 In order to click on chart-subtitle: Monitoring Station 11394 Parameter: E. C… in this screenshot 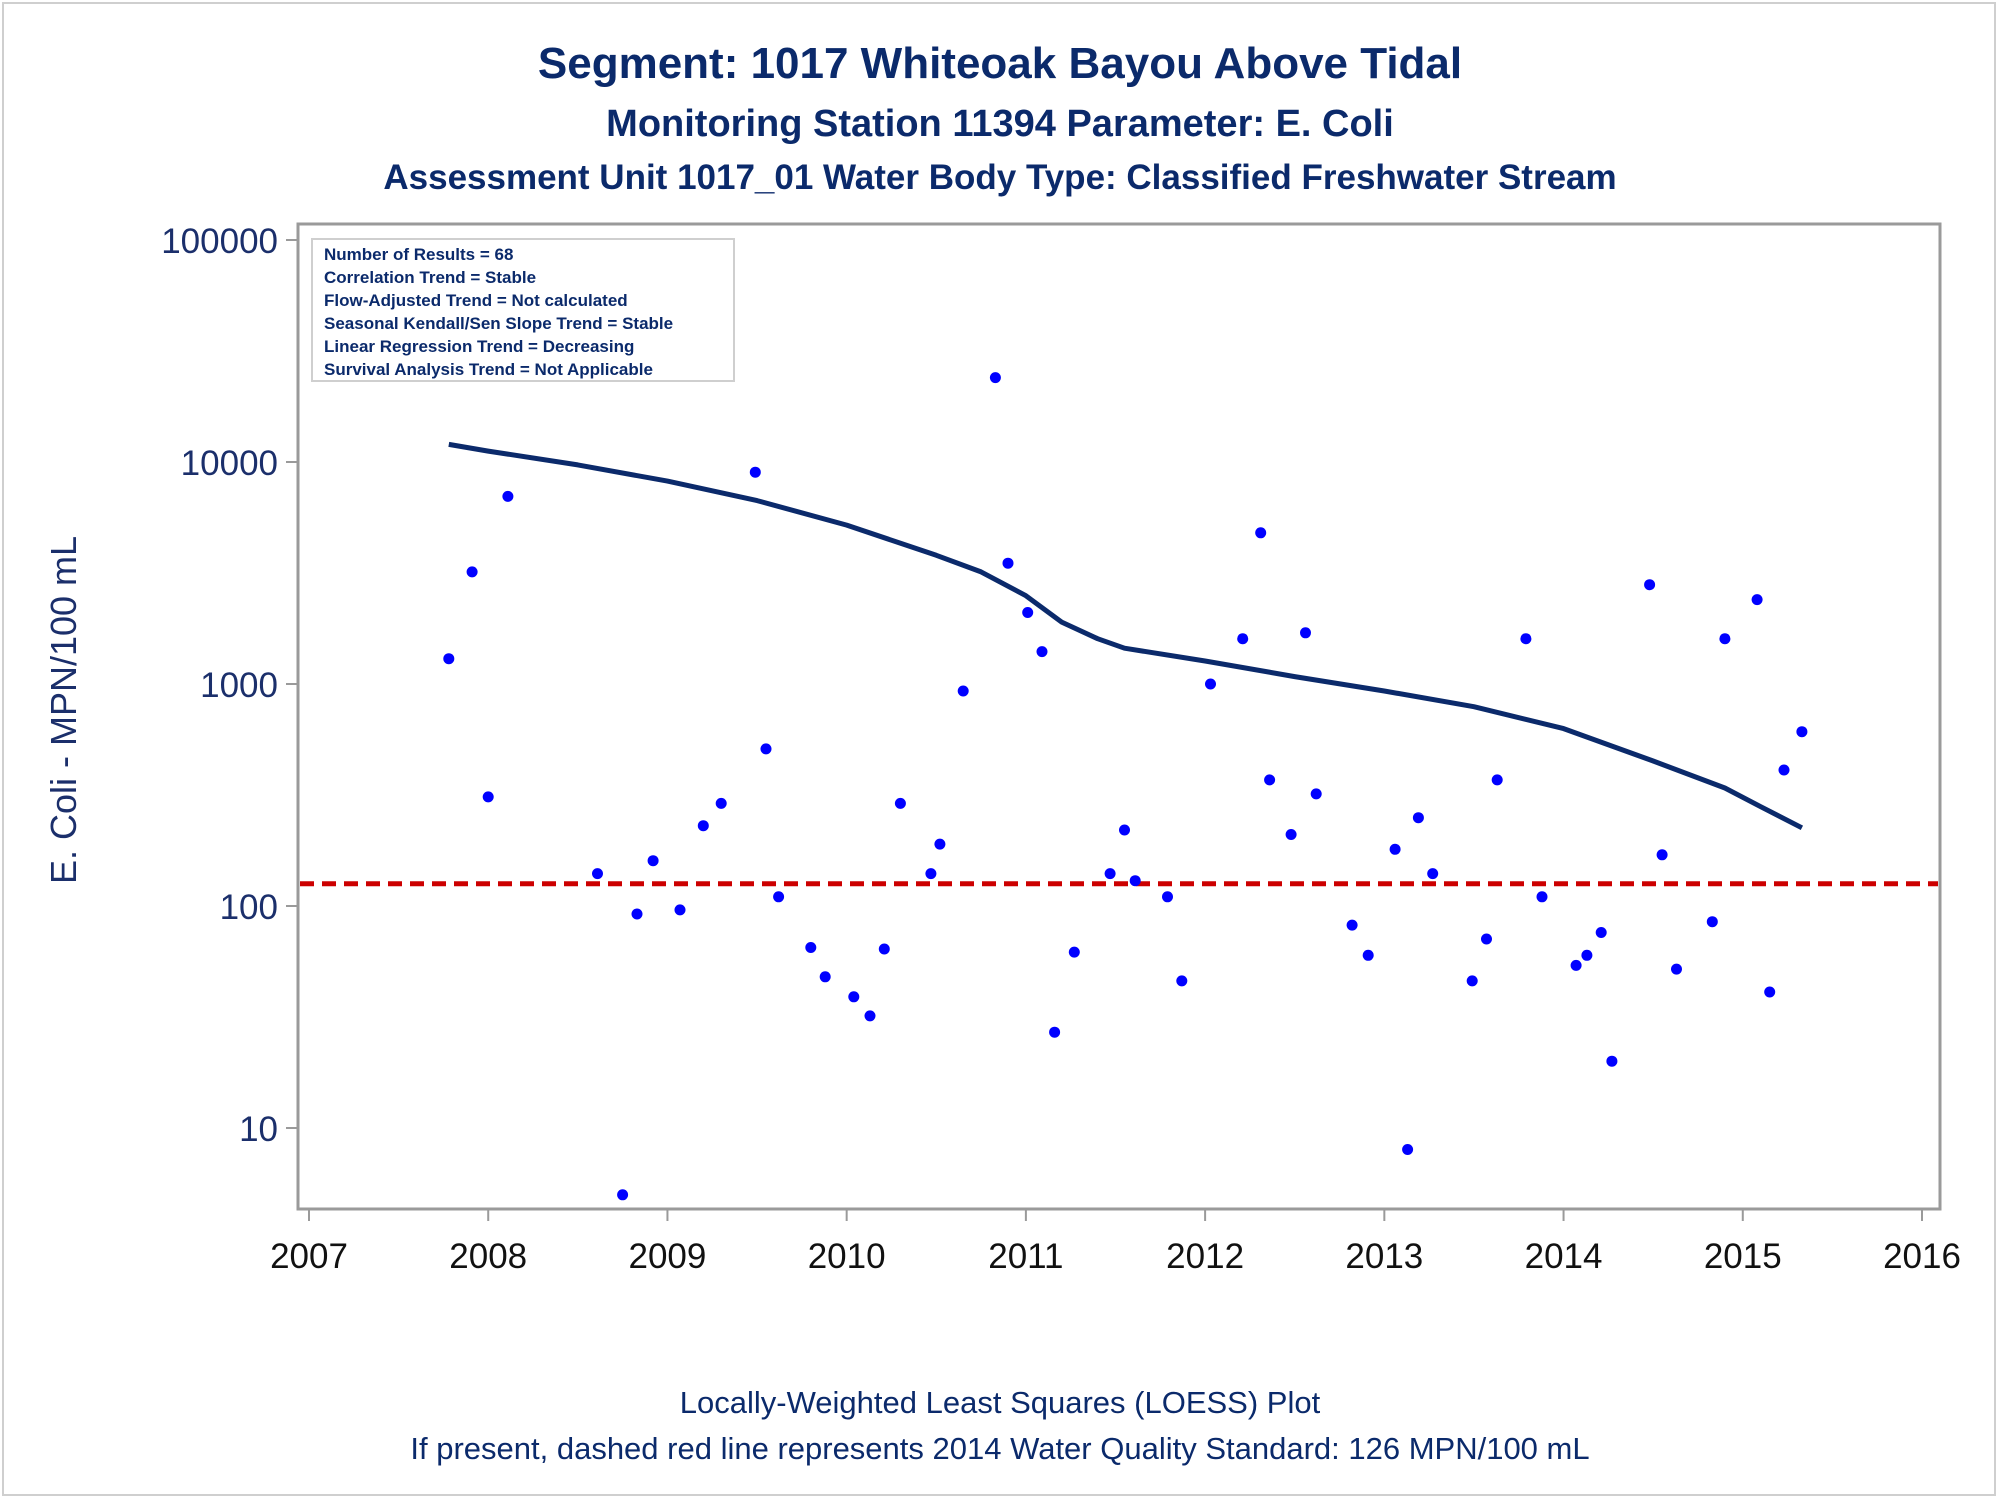, I will do `click(1000, 124)`.